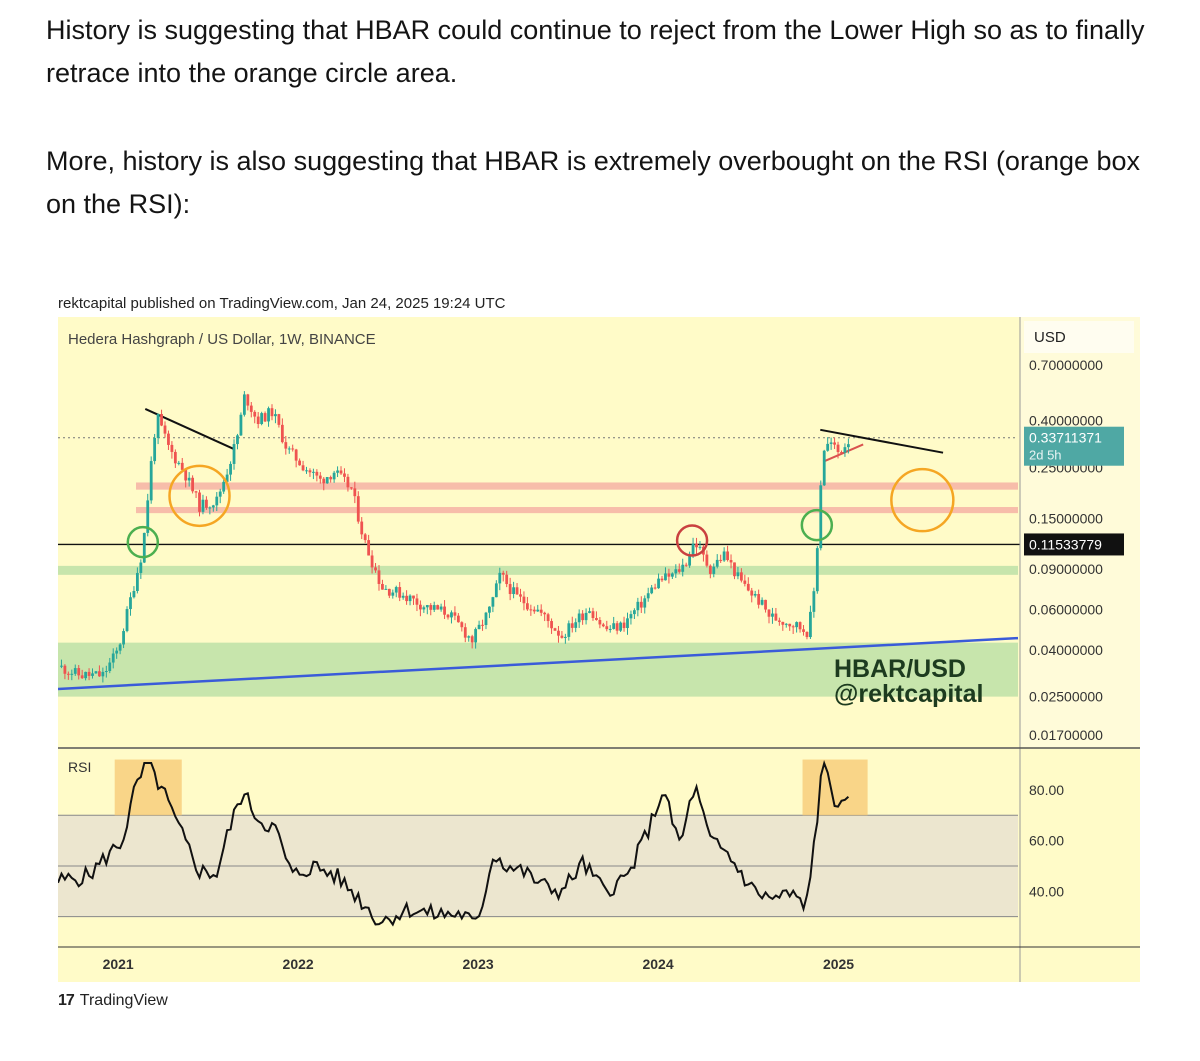  I want to click on rsi-tick-label: 80.00, so click(1046, 790).